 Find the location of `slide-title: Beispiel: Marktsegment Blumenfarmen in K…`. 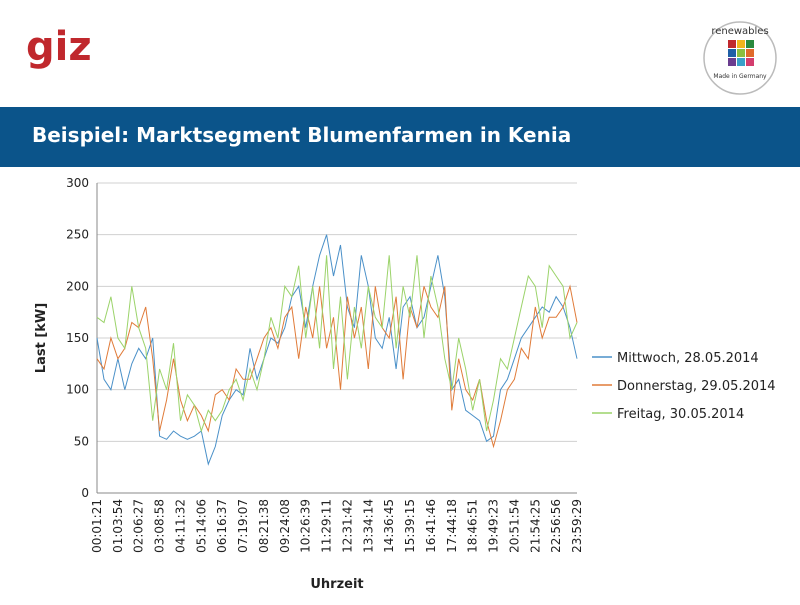

slide-title: Beispiel: Marktsegment Blumenfarmen in K… is located at coordinates (301, 135).